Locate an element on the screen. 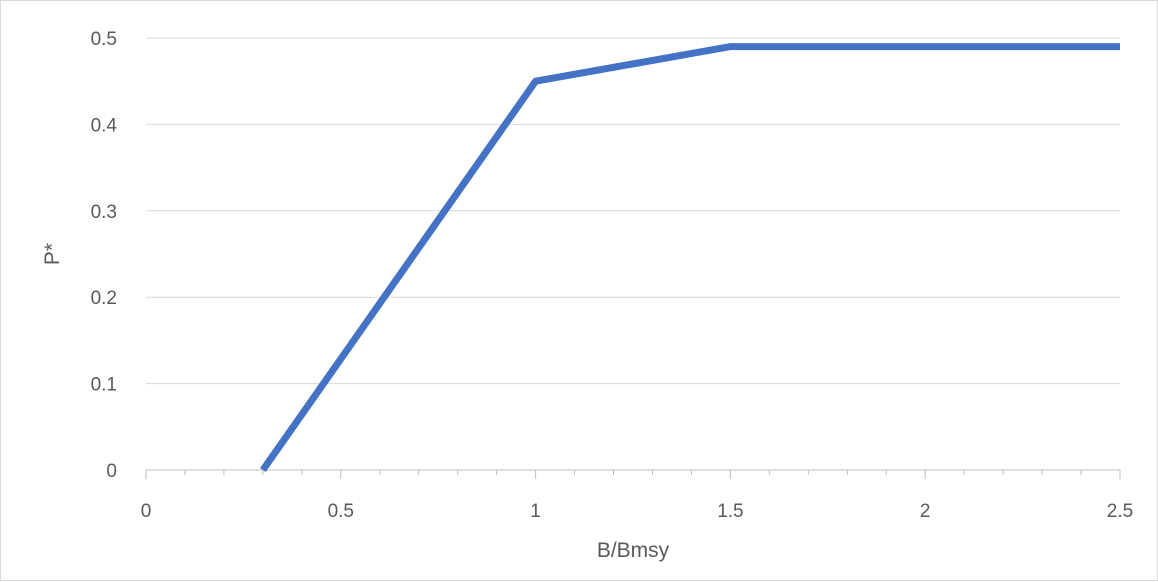 This screenshot has height=582, width=1158. x-axis-title: B/Bmsy is located at coordinates (633, 550).